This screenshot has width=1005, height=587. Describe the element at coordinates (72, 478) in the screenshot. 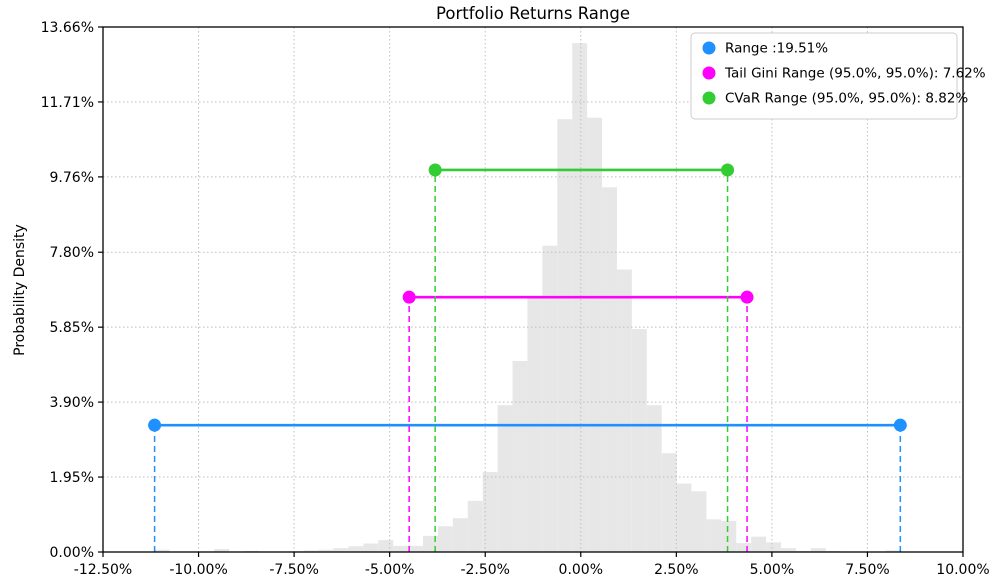

I see `y-tick-label: 1.95%` at that location.